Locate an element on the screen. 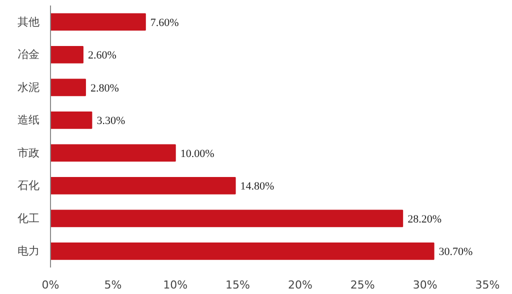 The width and height of the screenshot is (512, 294). x-tick-label: 0% is located at coordinates (51, 285).